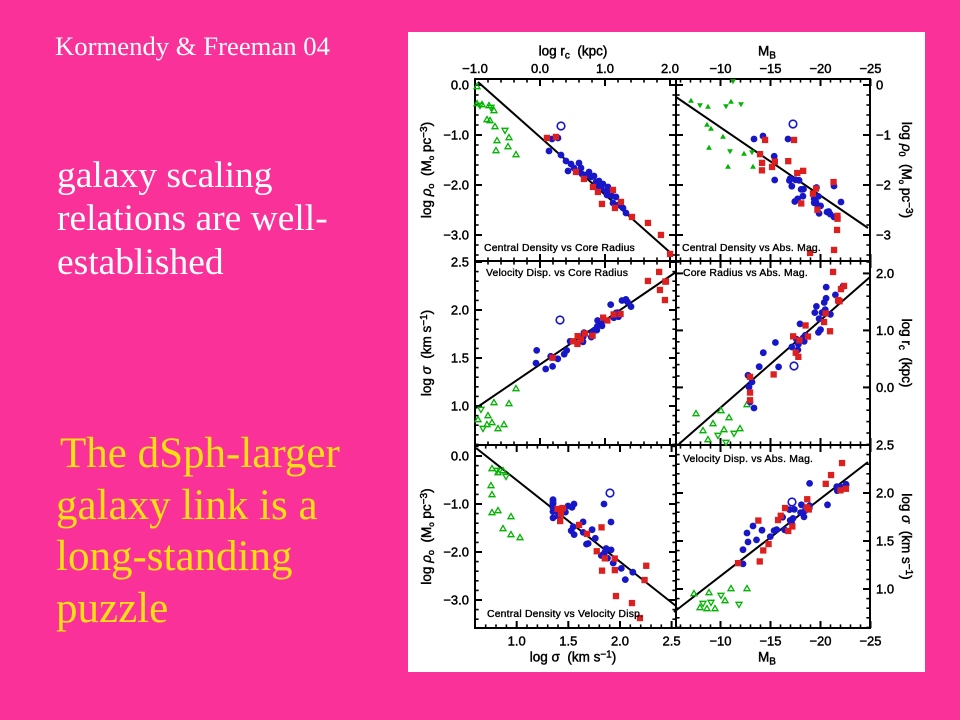 This screenshot has width=960, height=720. I want to click on svg-text:Central Density vs Velocity Di: Central Density vs Velocity Disp., so click(565, 614).